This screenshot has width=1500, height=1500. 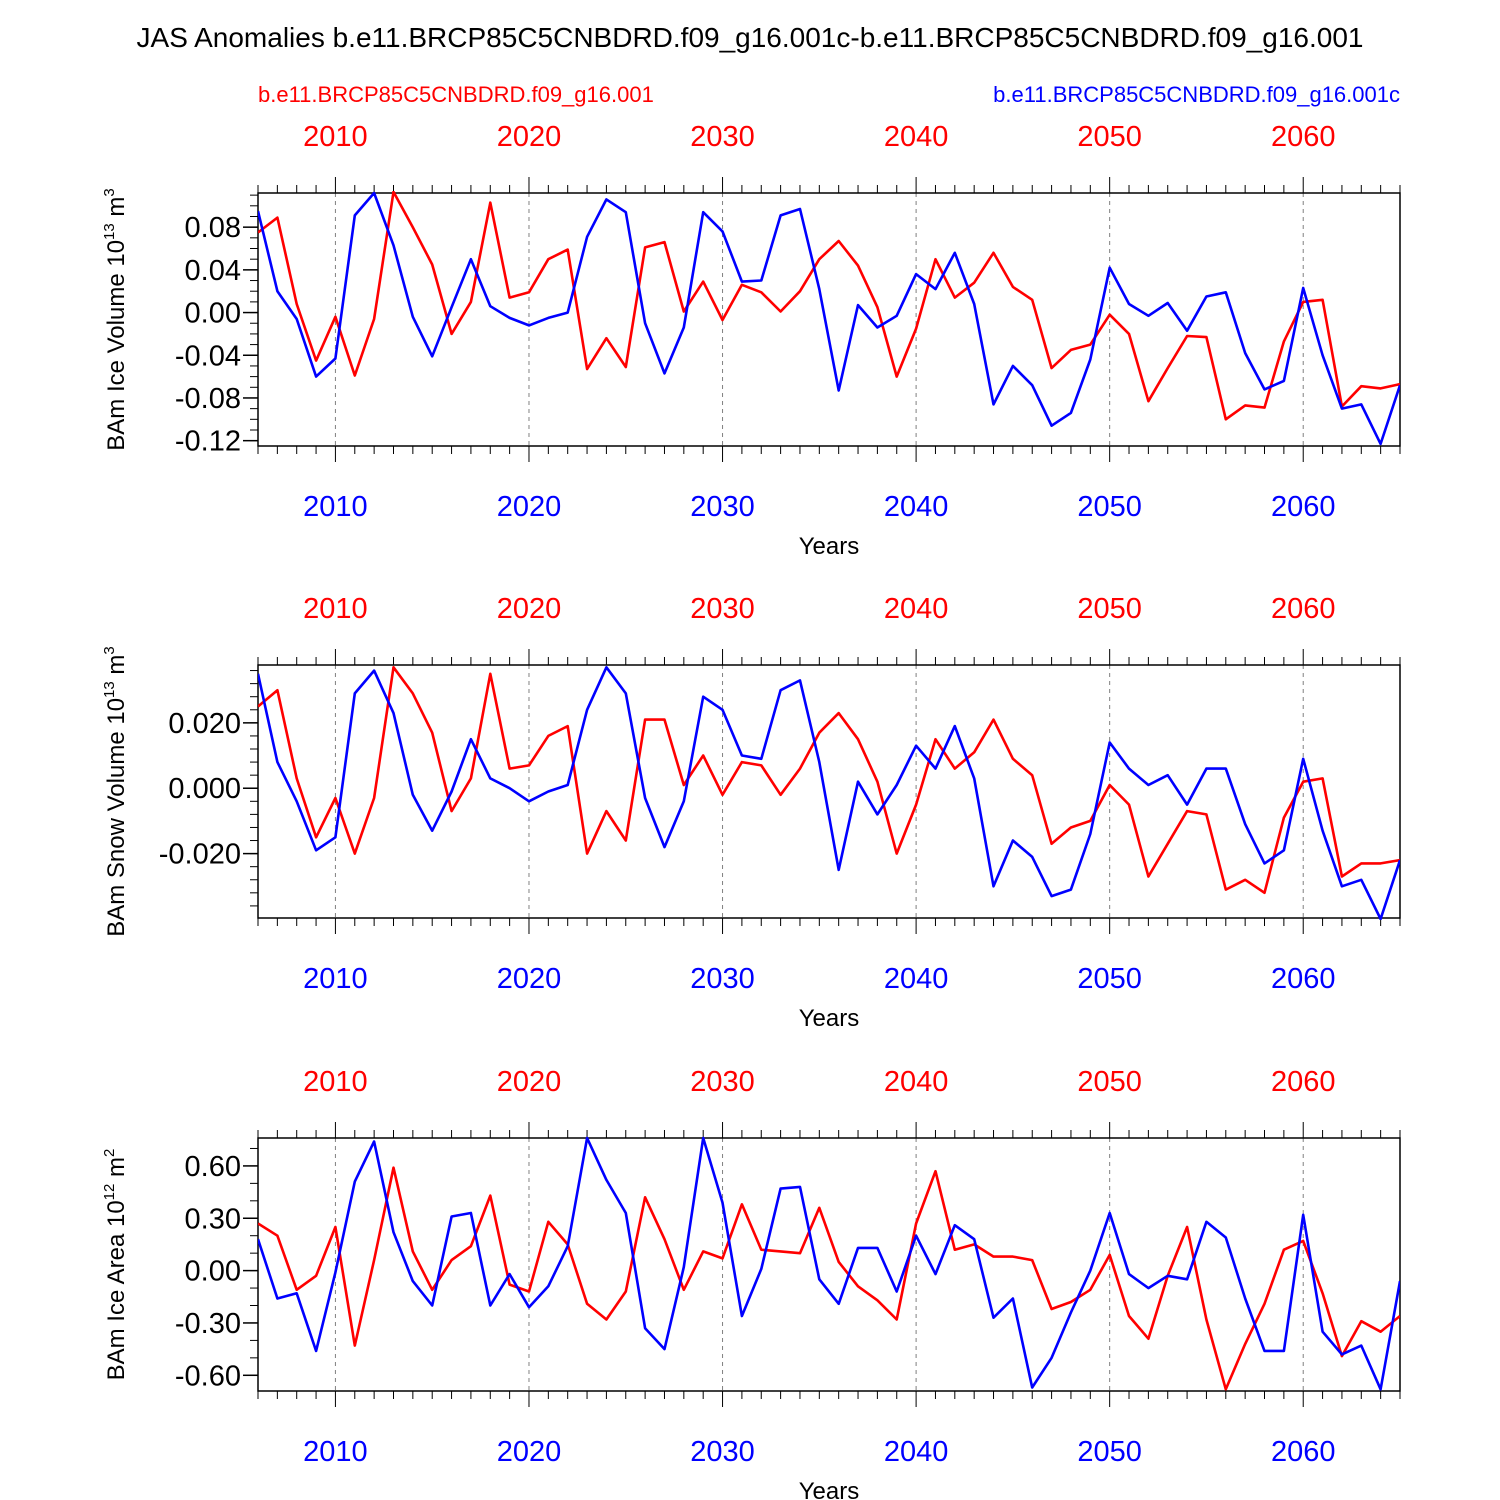 What do you see at coordinates (208, 1324) in the screenshot?
I see `y-tick-label: -0.30` at bounding box center [208, 1324].